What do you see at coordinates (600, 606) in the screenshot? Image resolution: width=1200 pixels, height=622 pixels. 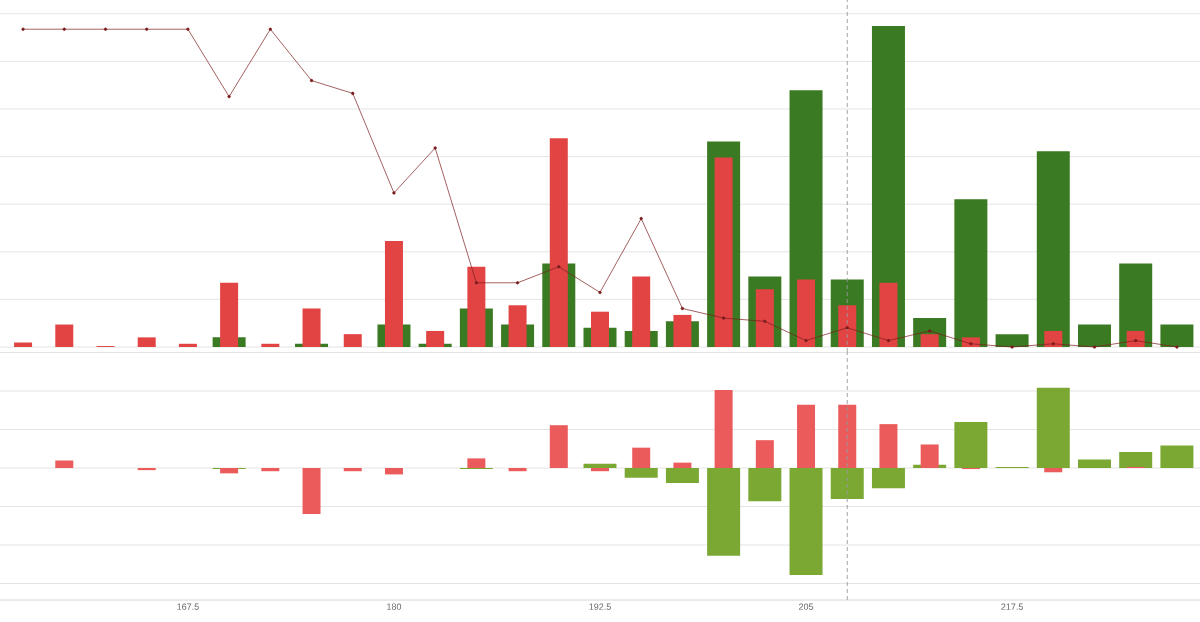 I see `x-tick-label: 192.5` at bounding box center [600, 606].